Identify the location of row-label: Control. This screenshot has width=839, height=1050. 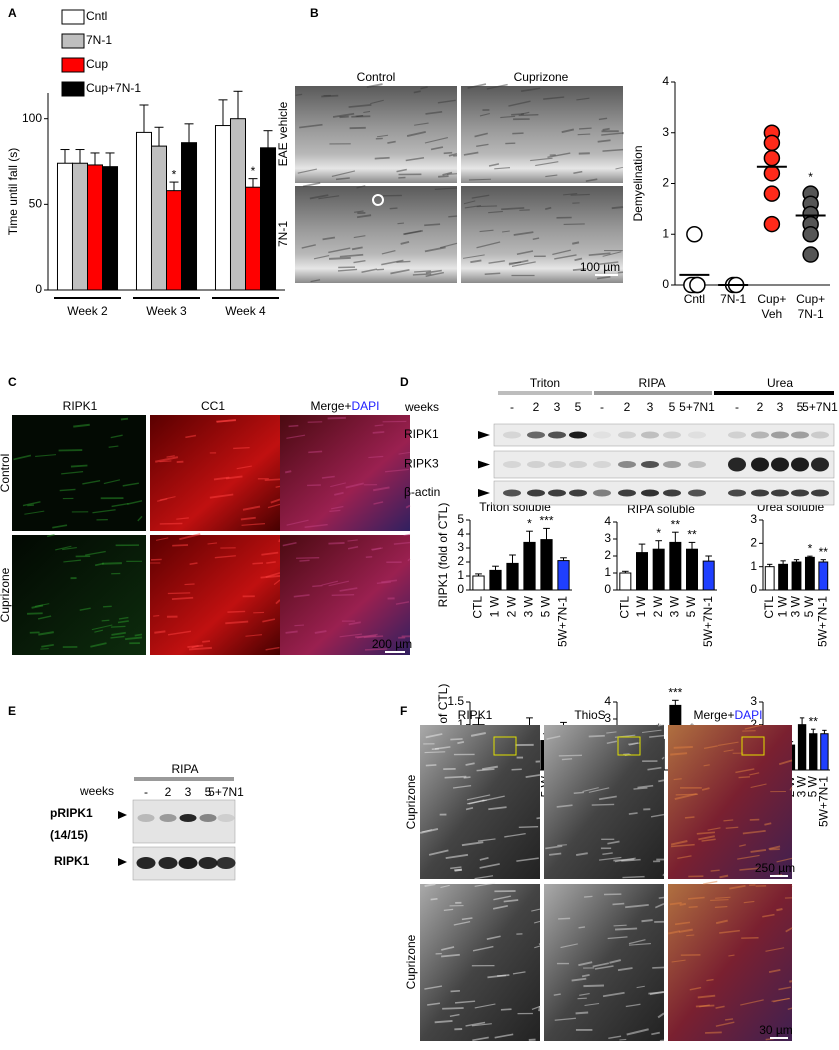
(6, 473).